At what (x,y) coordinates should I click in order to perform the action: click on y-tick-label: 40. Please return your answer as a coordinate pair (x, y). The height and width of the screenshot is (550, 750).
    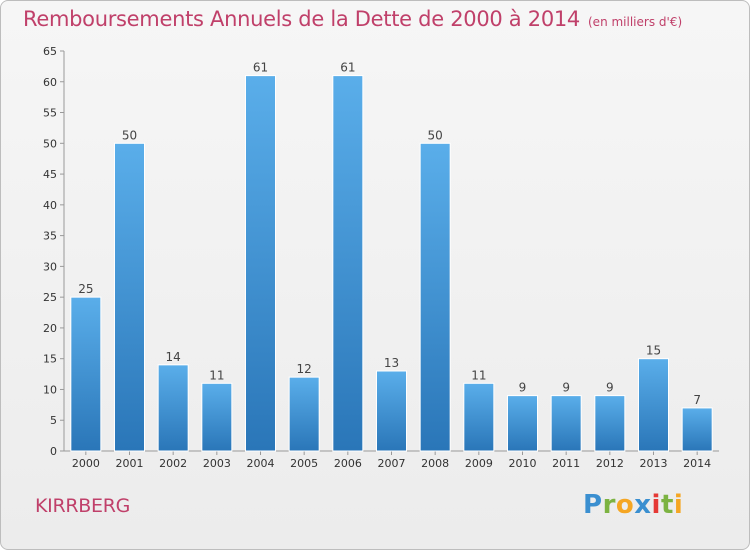
    Looking at the image, I should click on (50, 205).